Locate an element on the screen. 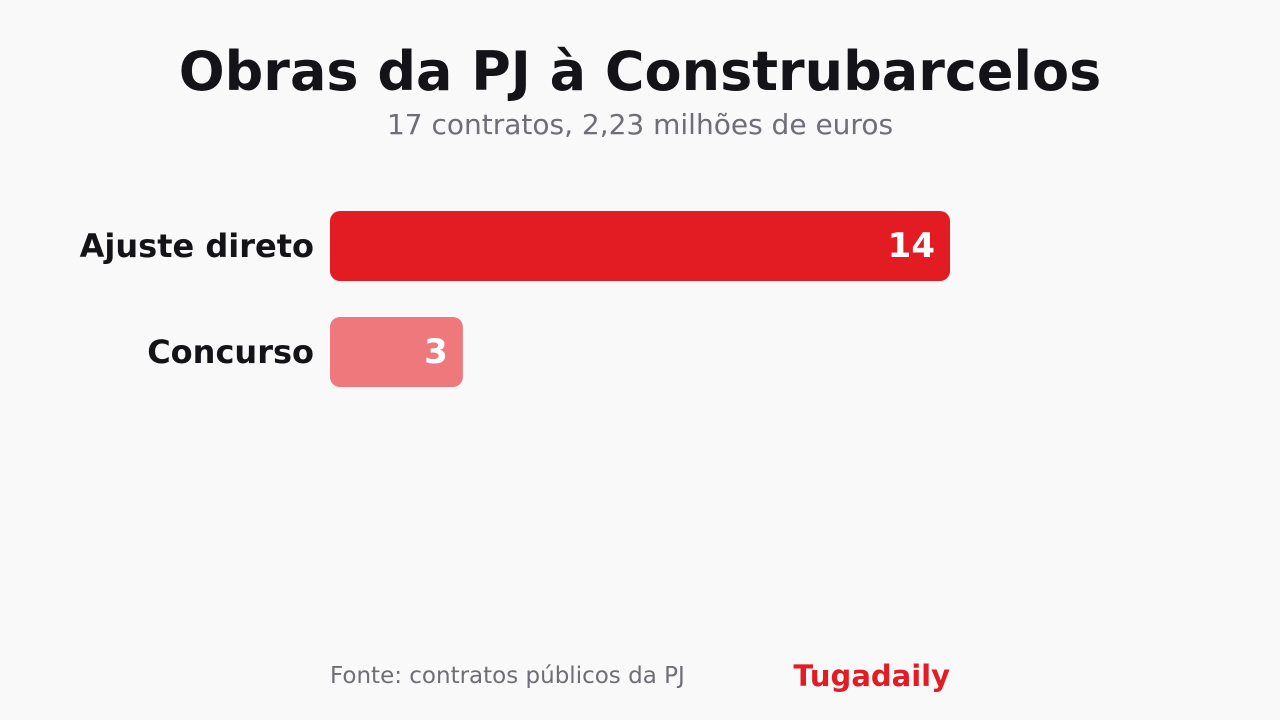  chart-title: Obras da PJ à Construbarcelos is located at coordinates (640, 71).